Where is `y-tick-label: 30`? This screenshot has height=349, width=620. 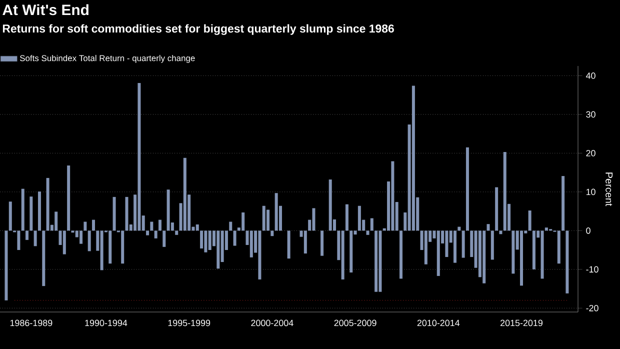 y-tick-label: 30 is located at coordinates (591, 114).